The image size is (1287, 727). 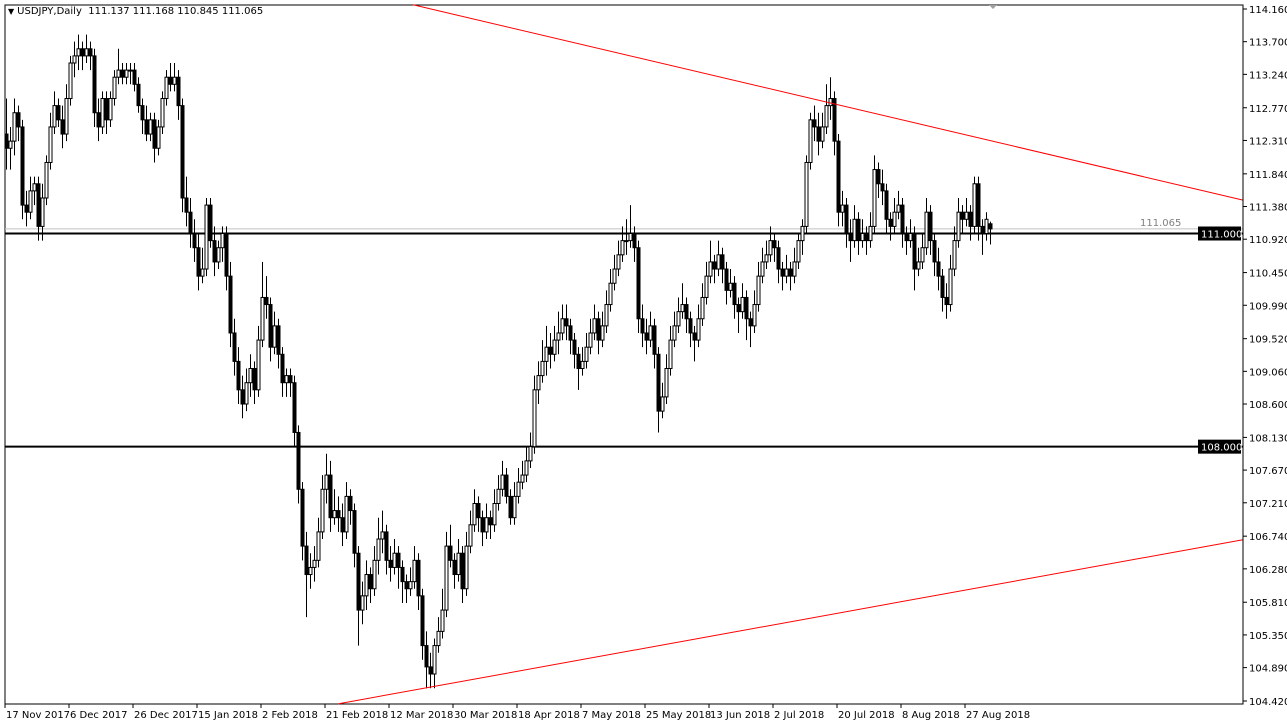 What do you see at coordinates (485, 715) in the screenshot?
I see `x-tick-label: 30 Mar 2018` at bounding box center [485, 715].